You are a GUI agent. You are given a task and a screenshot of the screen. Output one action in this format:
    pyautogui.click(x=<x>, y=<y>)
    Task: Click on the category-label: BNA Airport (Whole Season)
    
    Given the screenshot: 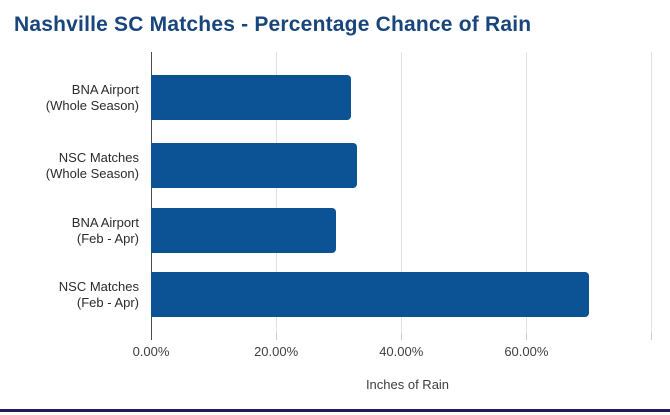 What is the action you would take?
    pyautogui.click(x=69, y=97)
    